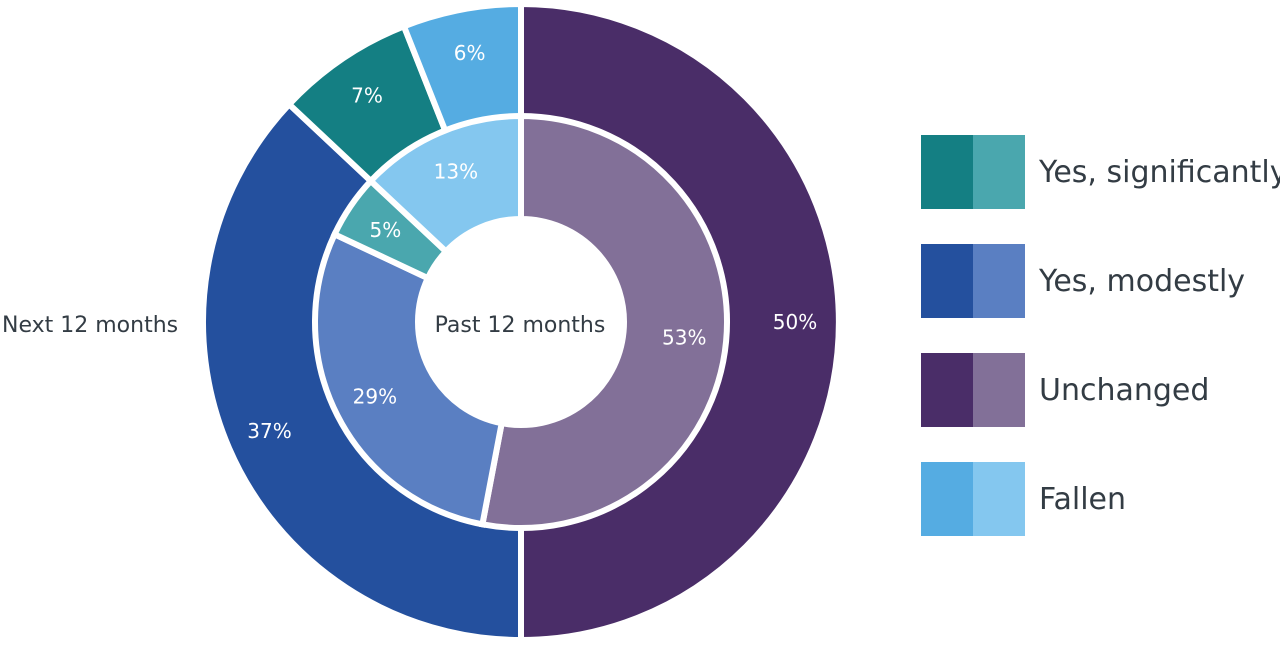 This screenshot has height=645, width=1280. What do you see at coordinates (1083, 499) in the screenshot?
I see `legend-label: Fallen` at bounding box center [1083, 499].